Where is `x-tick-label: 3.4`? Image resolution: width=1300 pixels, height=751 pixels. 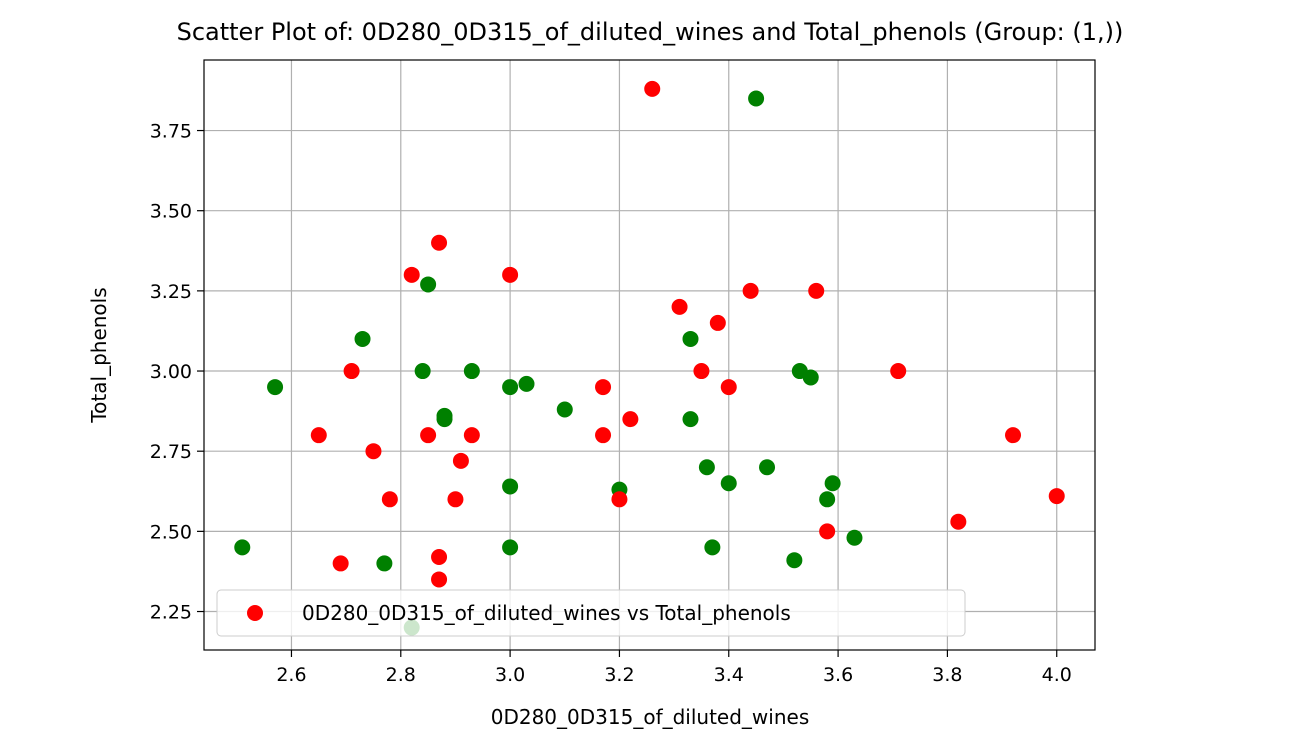 x-tick-label: 3.4 is located at coordinates (729, 675).